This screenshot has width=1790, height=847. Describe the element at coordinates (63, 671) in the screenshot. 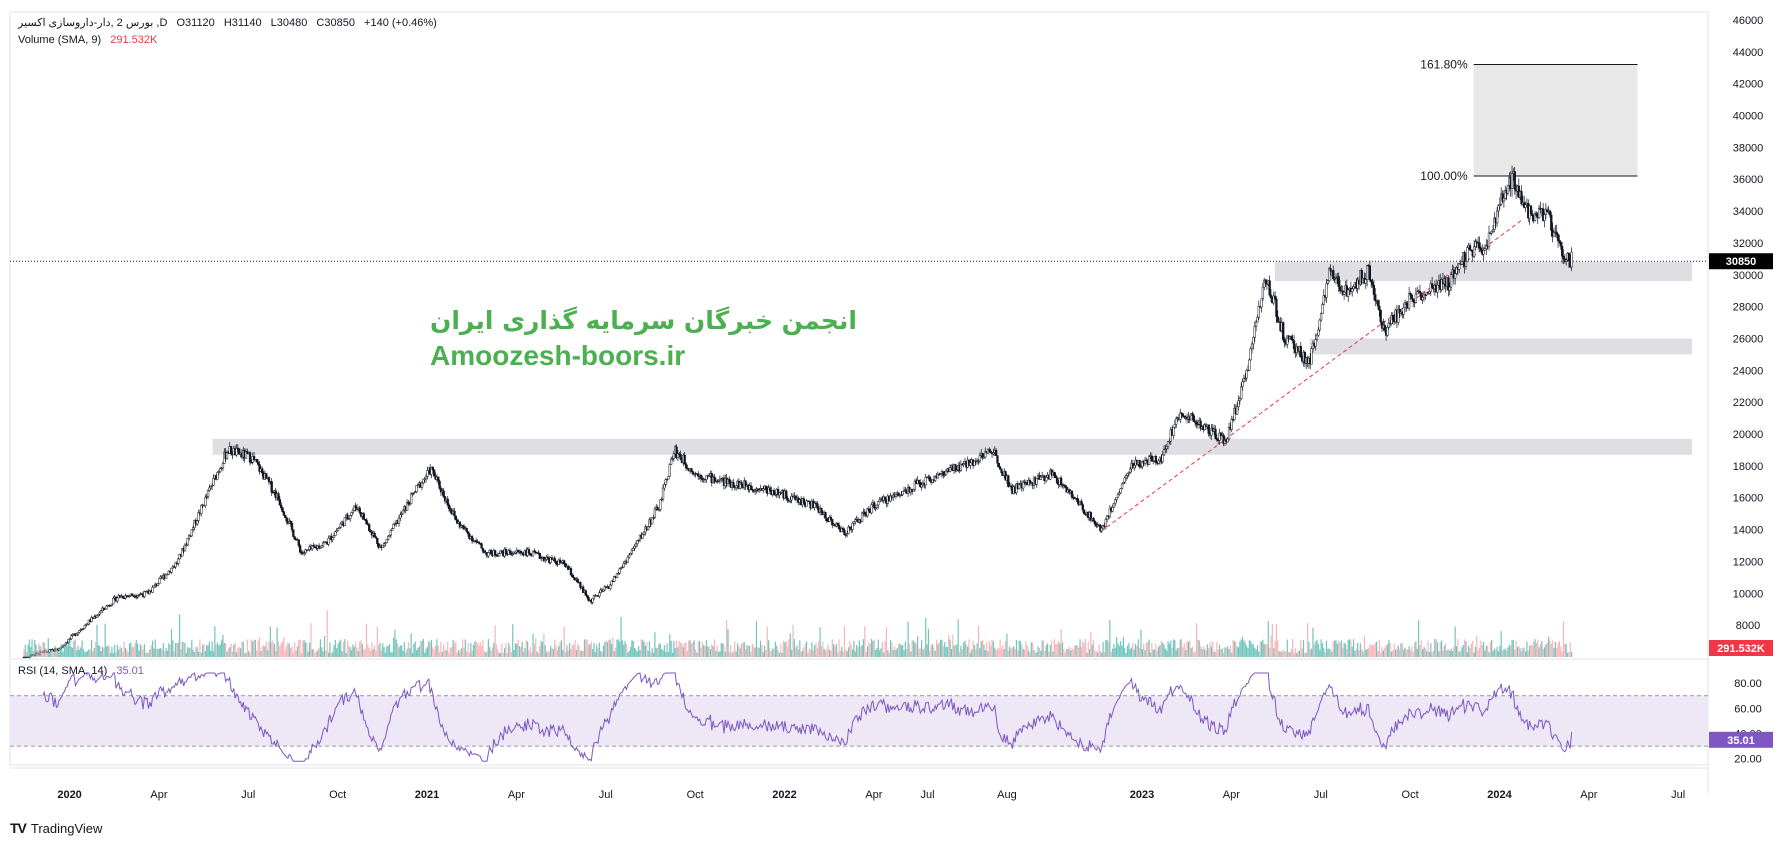

I see `rsi-label: RSI (14, SMA, 14)` at that location.